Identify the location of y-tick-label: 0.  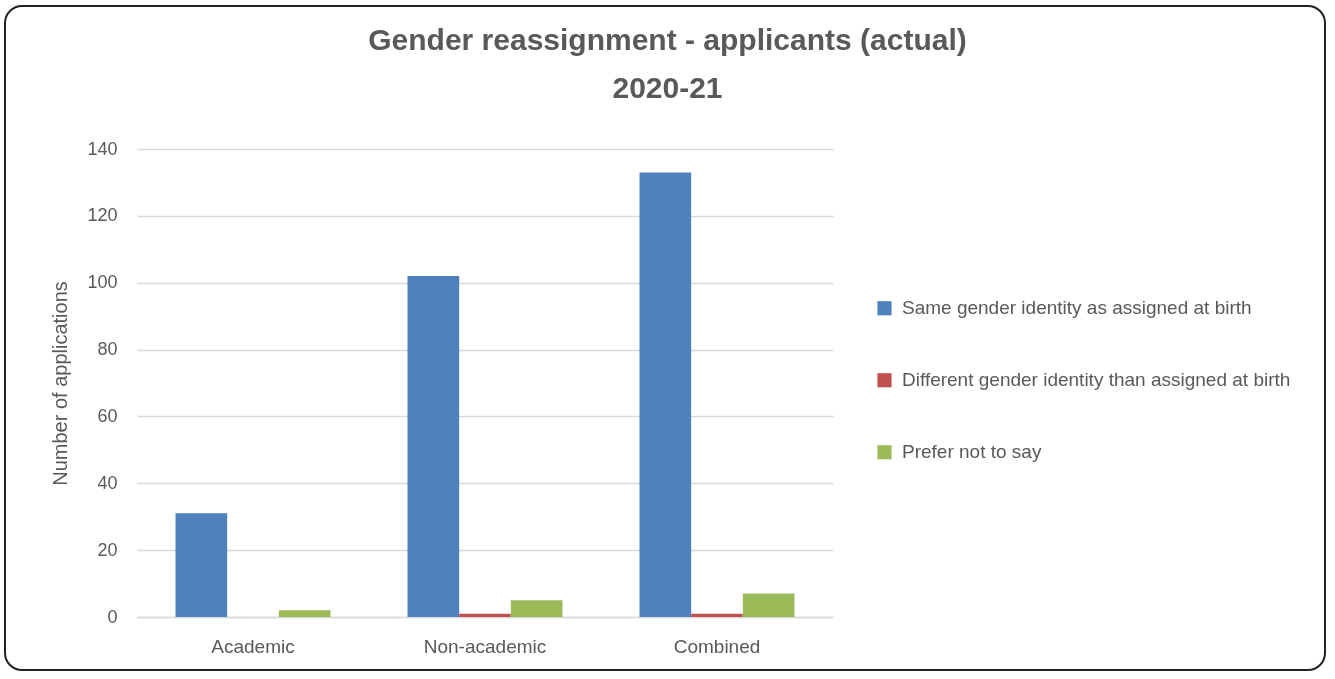
(112, 616).